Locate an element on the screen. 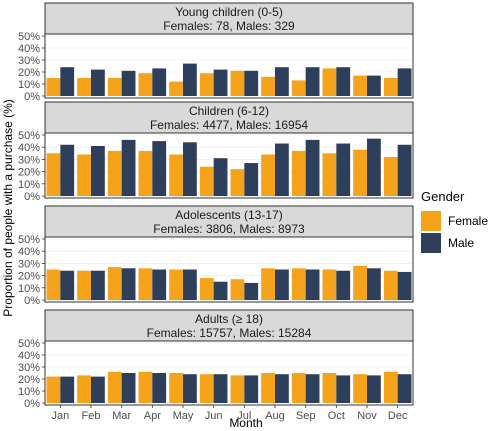 The height and width of the screenshot is (431, 500). bar-male-mar is located at coordinates (128, 284).